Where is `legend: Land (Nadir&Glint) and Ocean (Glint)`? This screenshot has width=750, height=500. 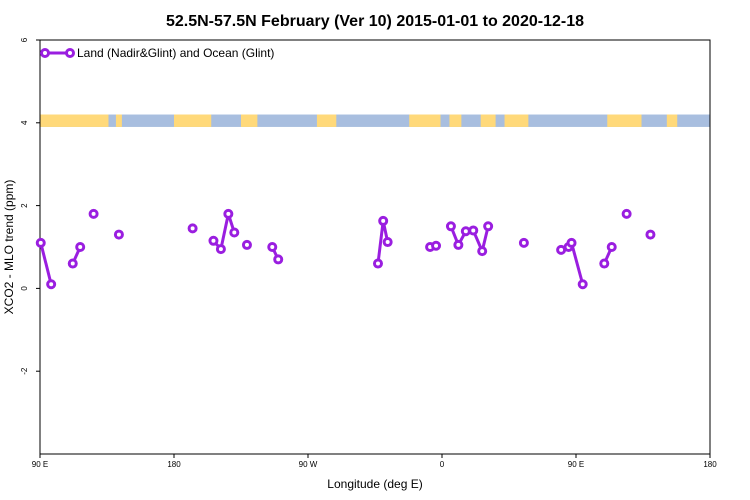
legend: Land (Nadir&Glint) and Ocean (Glint) is located at coordinates (157, 53).